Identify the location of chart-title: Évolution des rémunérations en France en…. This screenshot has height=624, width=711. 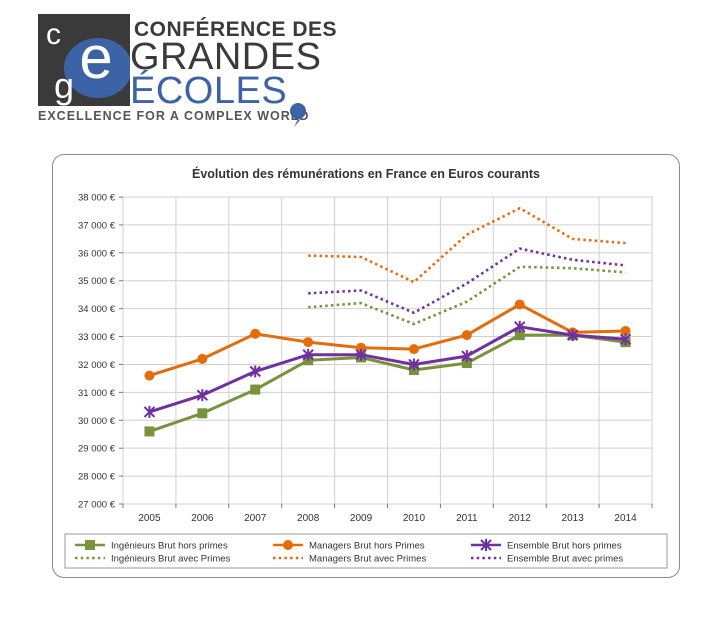
(366, 173).